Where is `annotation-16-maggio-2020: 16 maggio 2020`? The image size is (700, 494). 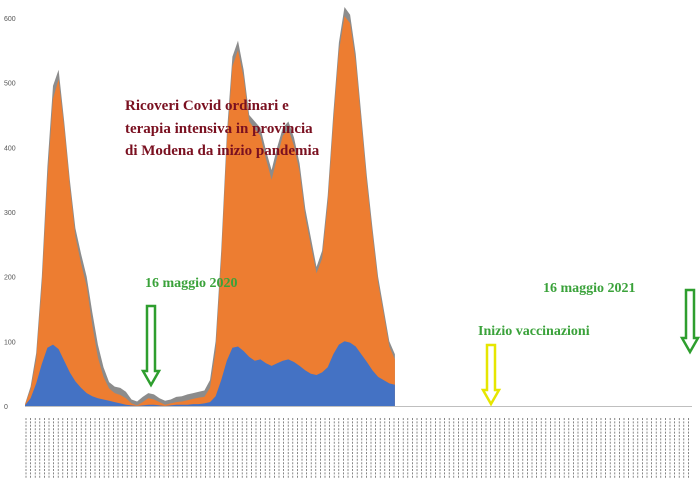
annotation-16-maggio-2020: 16 maggio 2020 is located at coordinates (191, 283).